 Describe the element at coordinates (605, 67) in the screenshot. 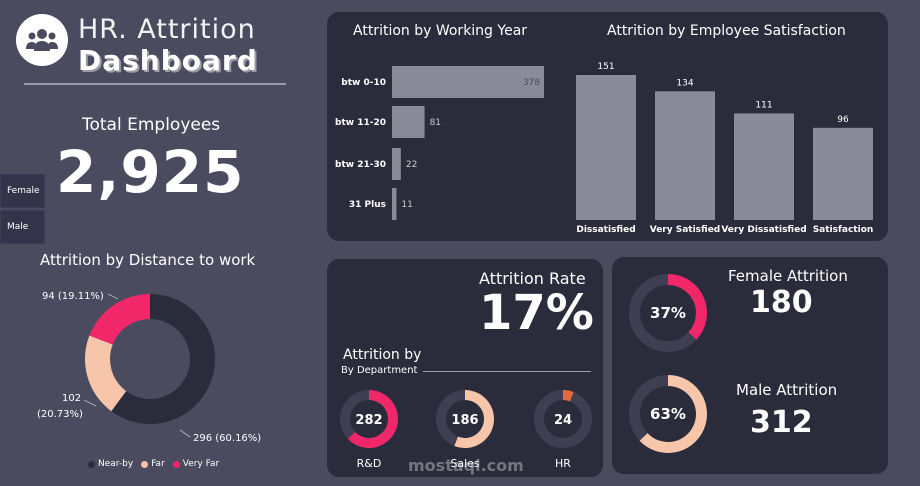

I see `satisfaction-value-label: 151` at that location.